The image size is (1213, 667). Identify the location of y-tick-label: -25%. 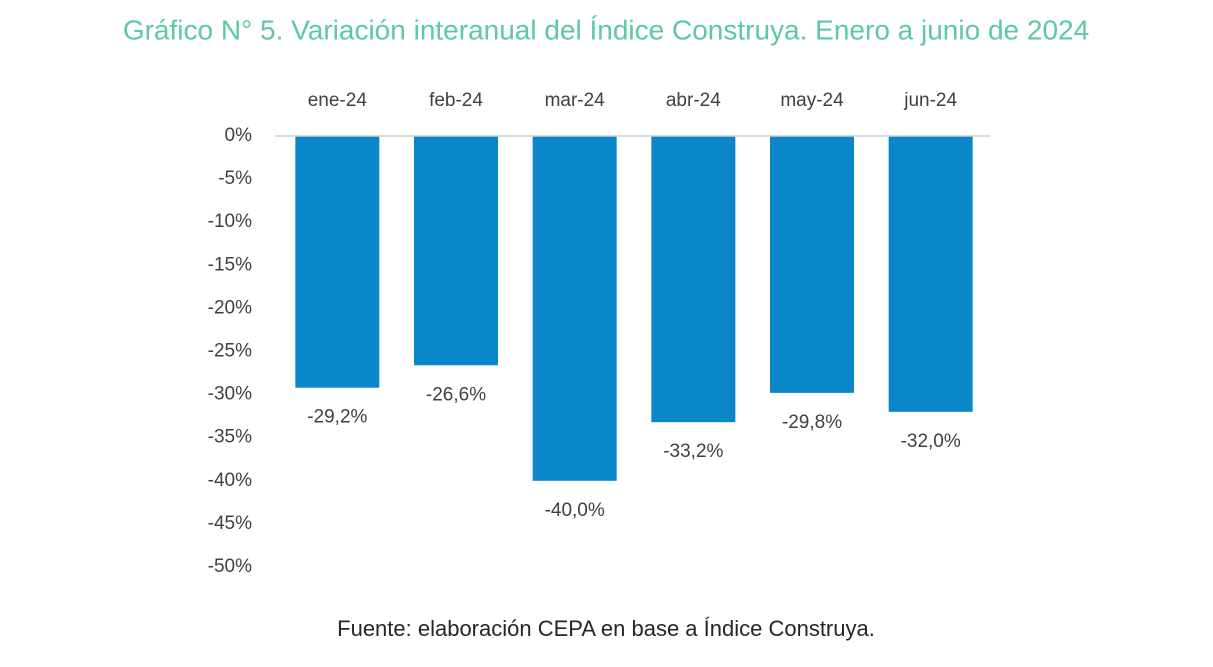
(230, 351).